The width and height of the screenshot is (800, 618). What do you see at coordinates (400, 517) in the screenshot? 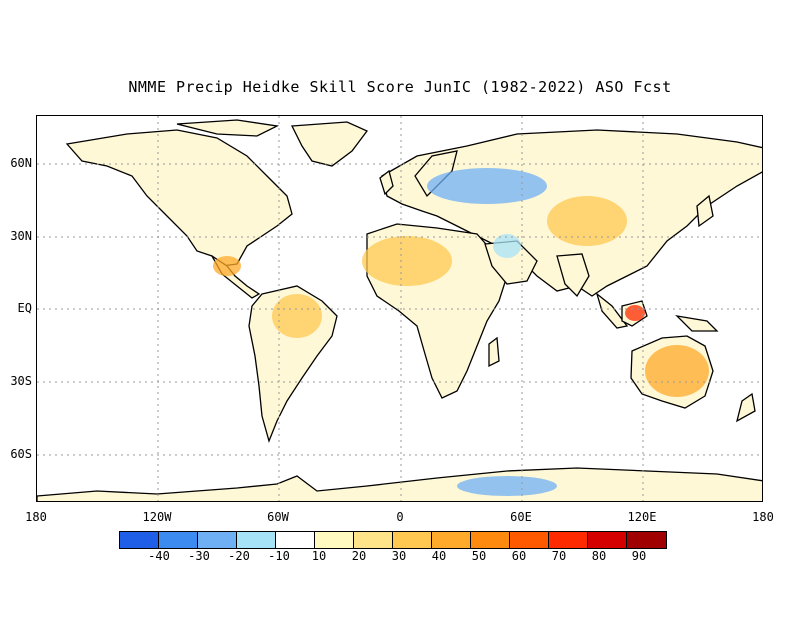
I see `lon-label-0: 0` at bounding box center [400, 517].